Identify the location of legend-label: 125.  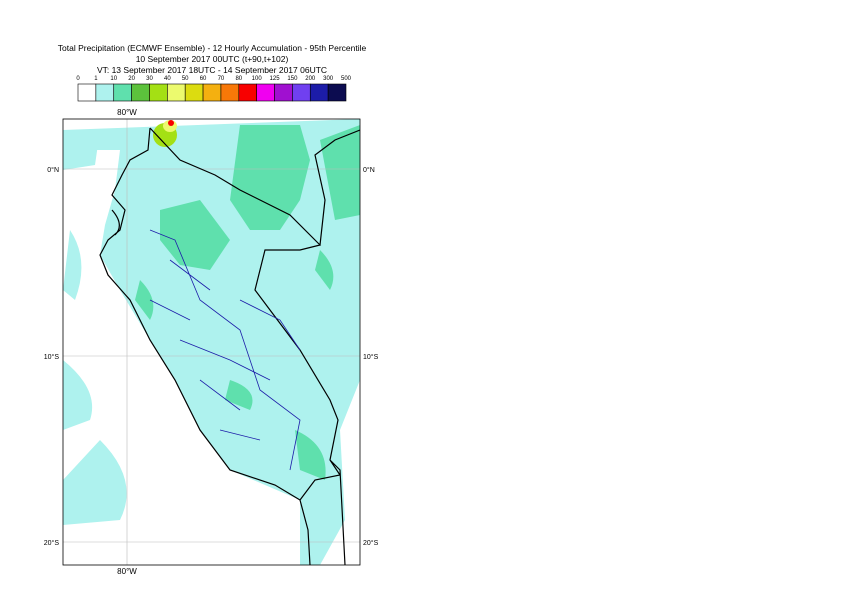
(275, 79).